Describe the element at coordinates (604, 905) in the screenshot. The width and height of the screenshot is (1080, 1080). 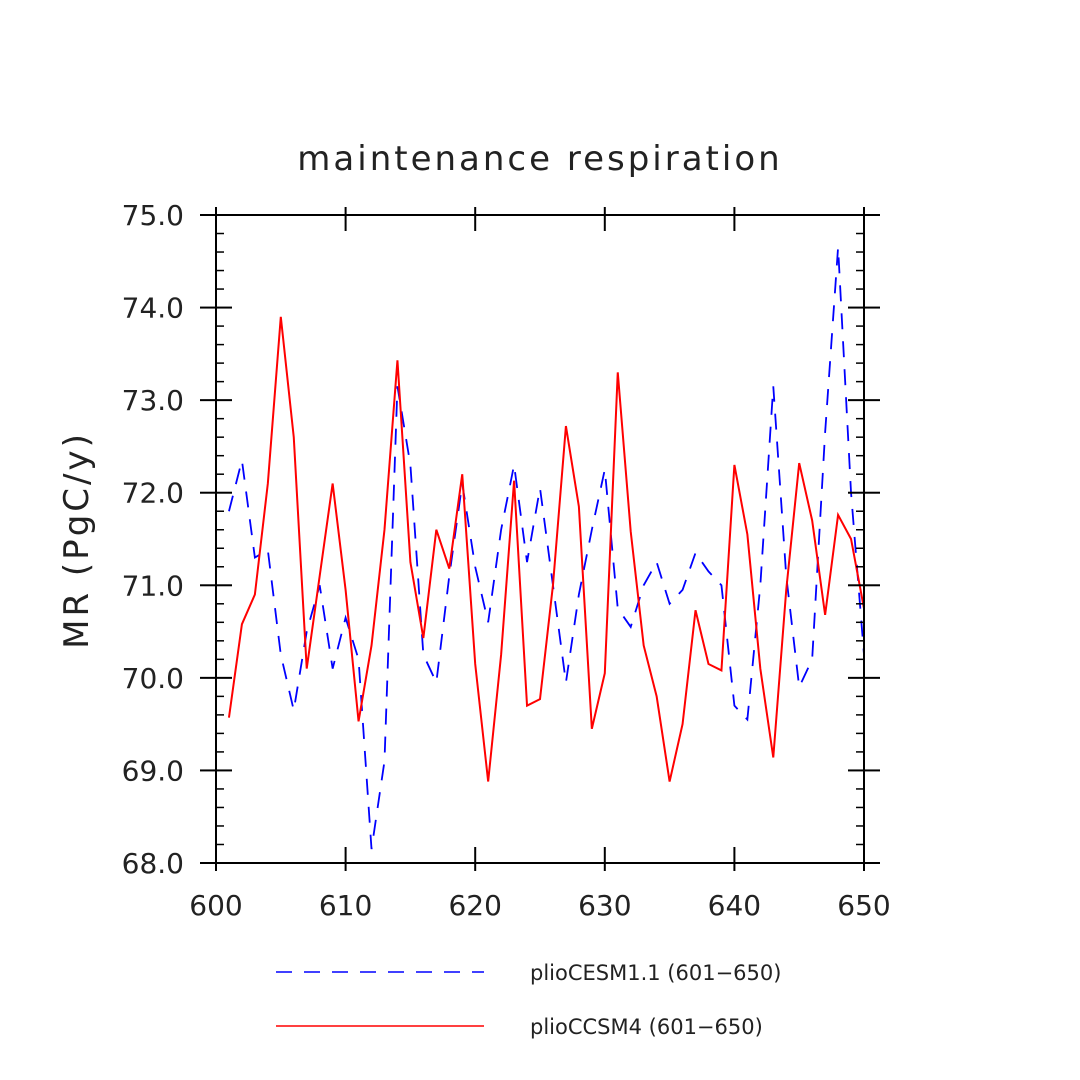
I see `x-tick-label: 630` at that location.